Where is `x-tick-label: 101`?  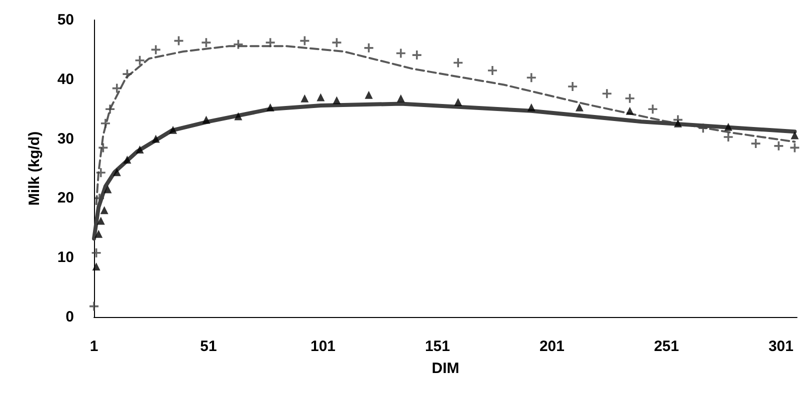
x-tick-label: 101 is located at coordinates (323, 346).